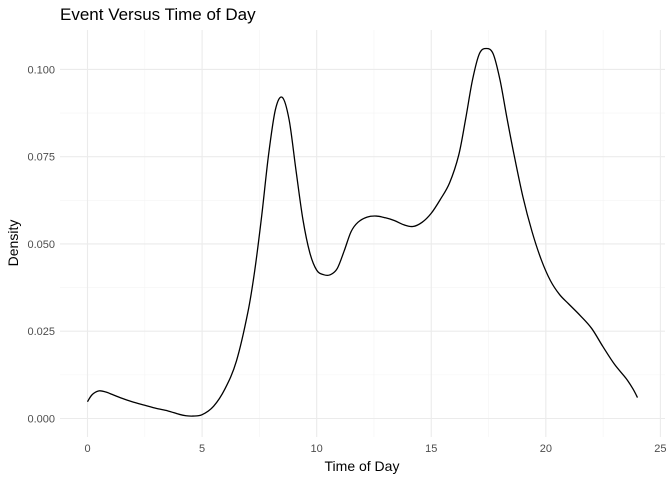 The width and height of the screenshot is (672, 480). Describe the element at coordinates (13, 243) in the screenshot. I see `y-axis-title: Density` at that location.